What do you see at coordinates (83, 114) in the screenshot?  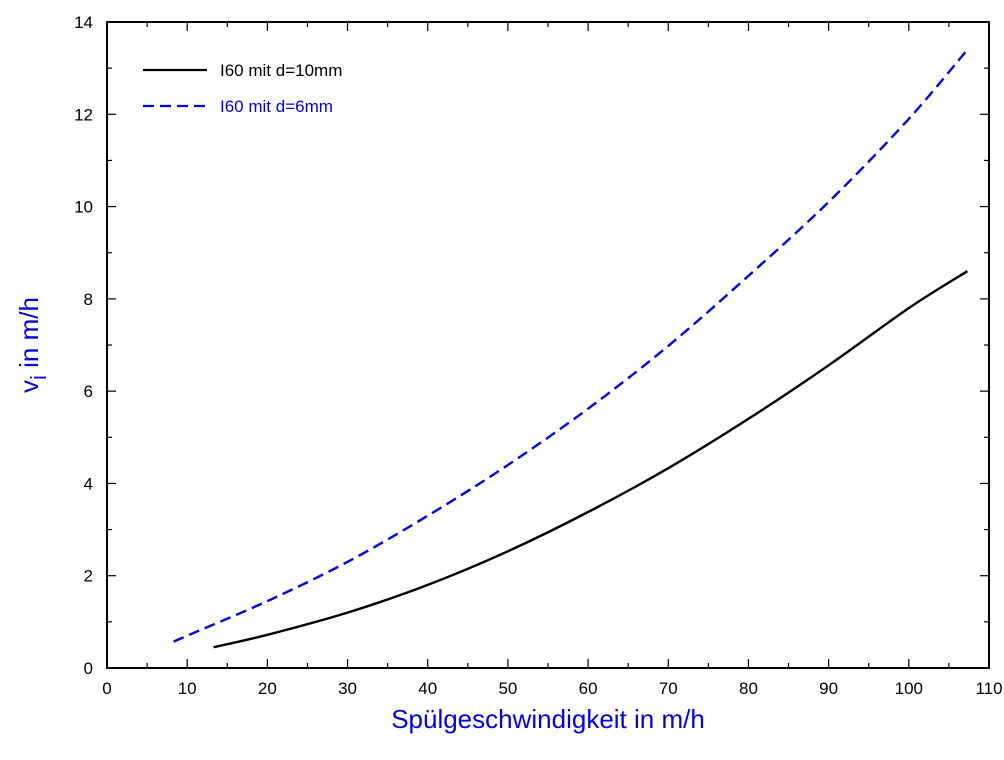 I see `y-tick-label: 12` at bounding box center [83, 114].